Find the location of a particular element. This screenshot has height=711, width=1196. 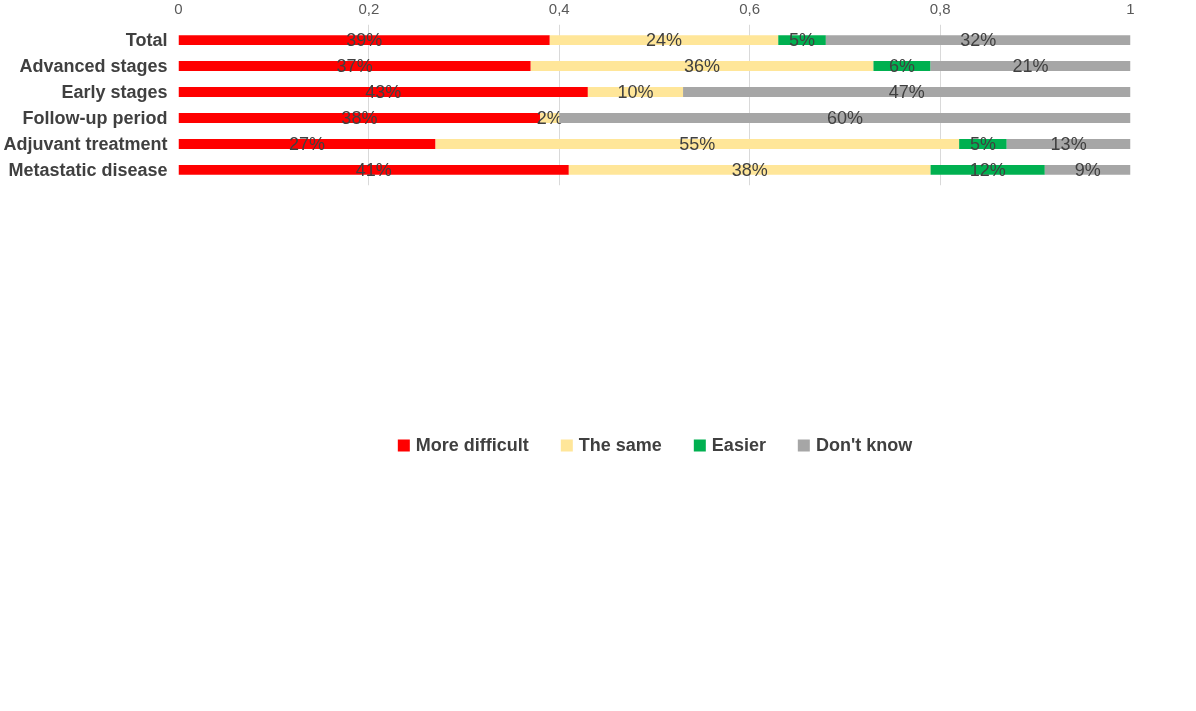

data-label: 36% is located at coordinates (702, 66).